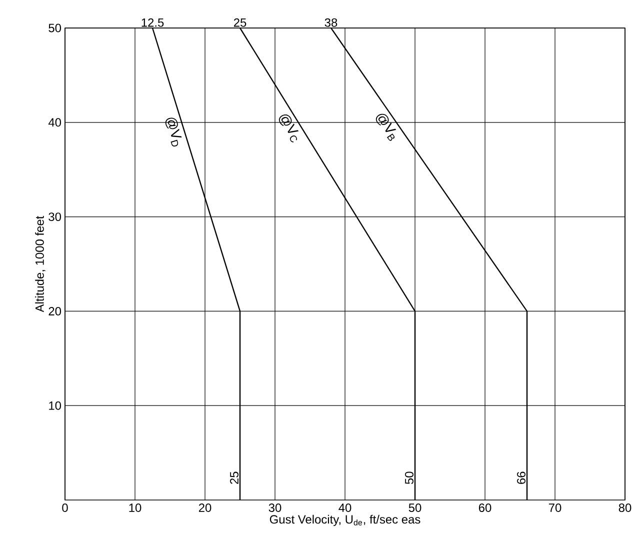  Describe the element at coordinates (65, 508) in the screenshot. I see `x-tick-label: 0` at that location.